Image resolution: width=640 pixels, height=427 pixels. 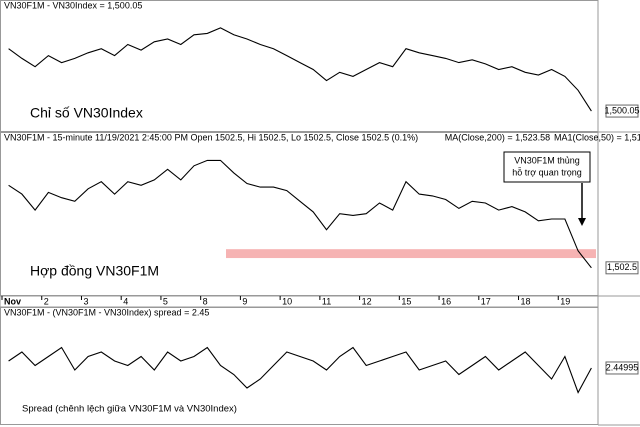 What do you see at coordinates (125, 301) in the screenshot?
I see `x-tick-label: 4` at bounding box center [125, 301].